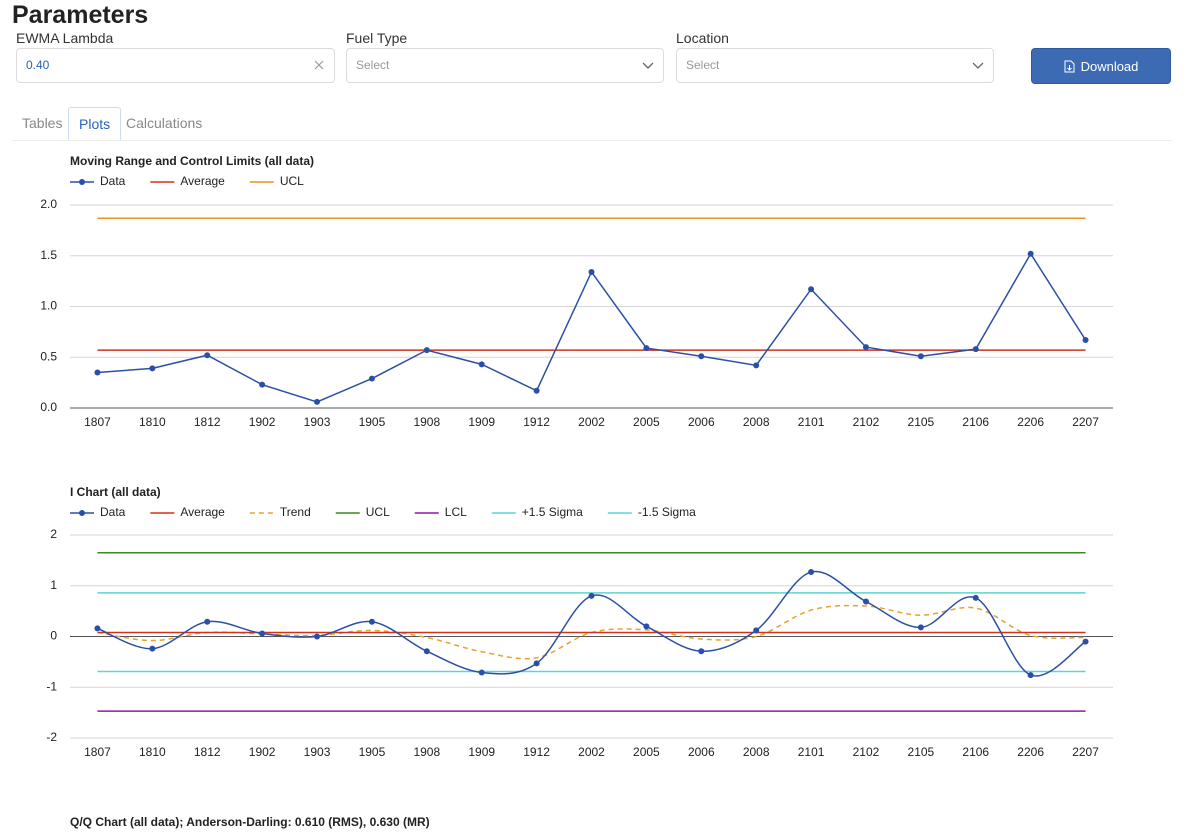 Image resolution: width=1200 pixels, height=840 pixels. I want to click on y-tick-label: 0.0, so click(48, 407).